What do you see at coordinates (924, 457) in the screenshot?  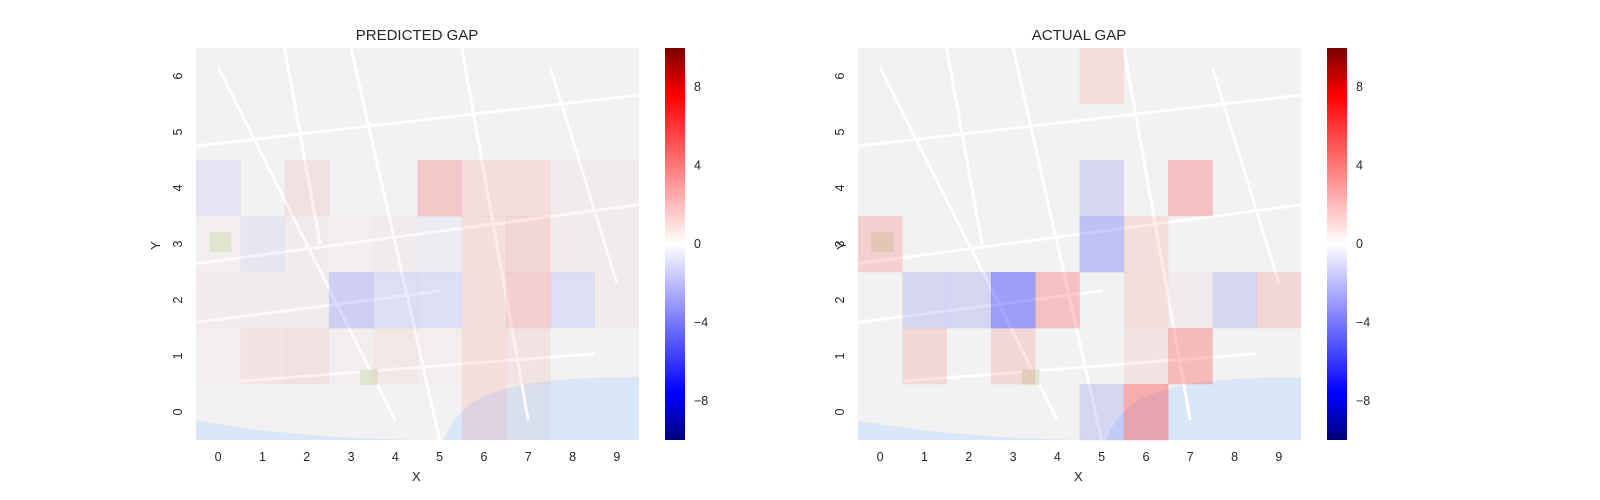 I see `x-tick-label: 1` at bounding box center [924, 457].